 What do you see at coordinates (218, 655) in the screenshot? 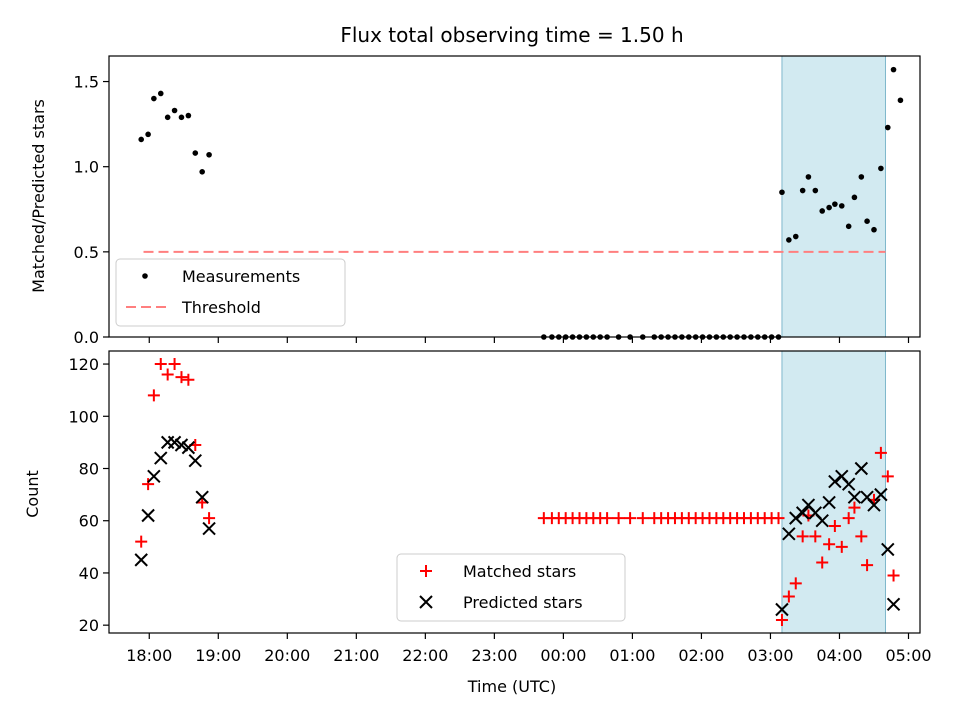
I see `x-tick-label: 19:00` at bounding box center [218, 655].